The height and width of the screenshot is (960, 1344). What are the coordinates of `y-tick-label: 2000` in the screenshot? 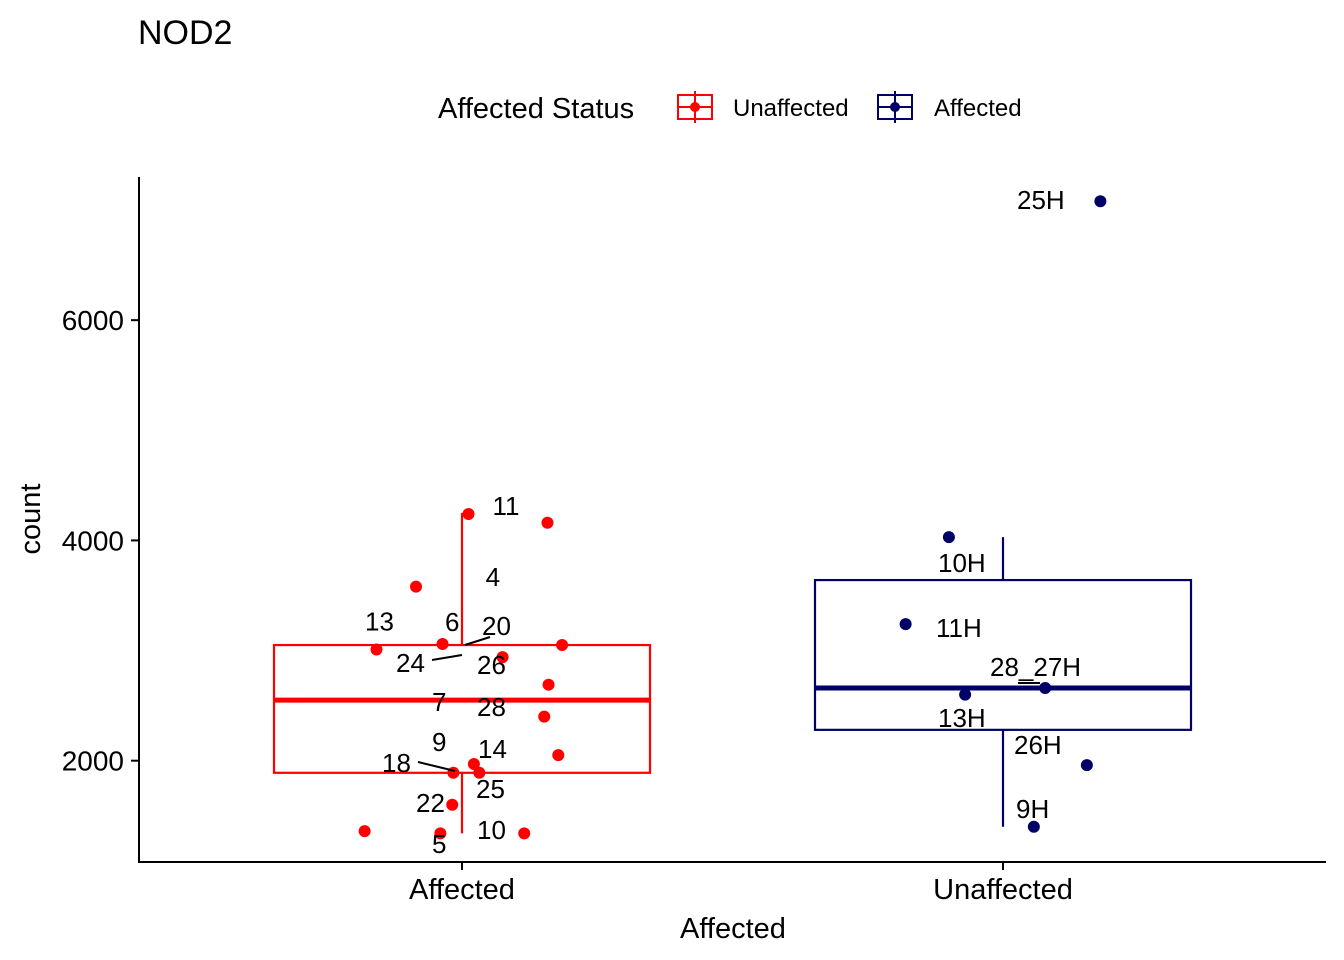 It's located at (93, 761).